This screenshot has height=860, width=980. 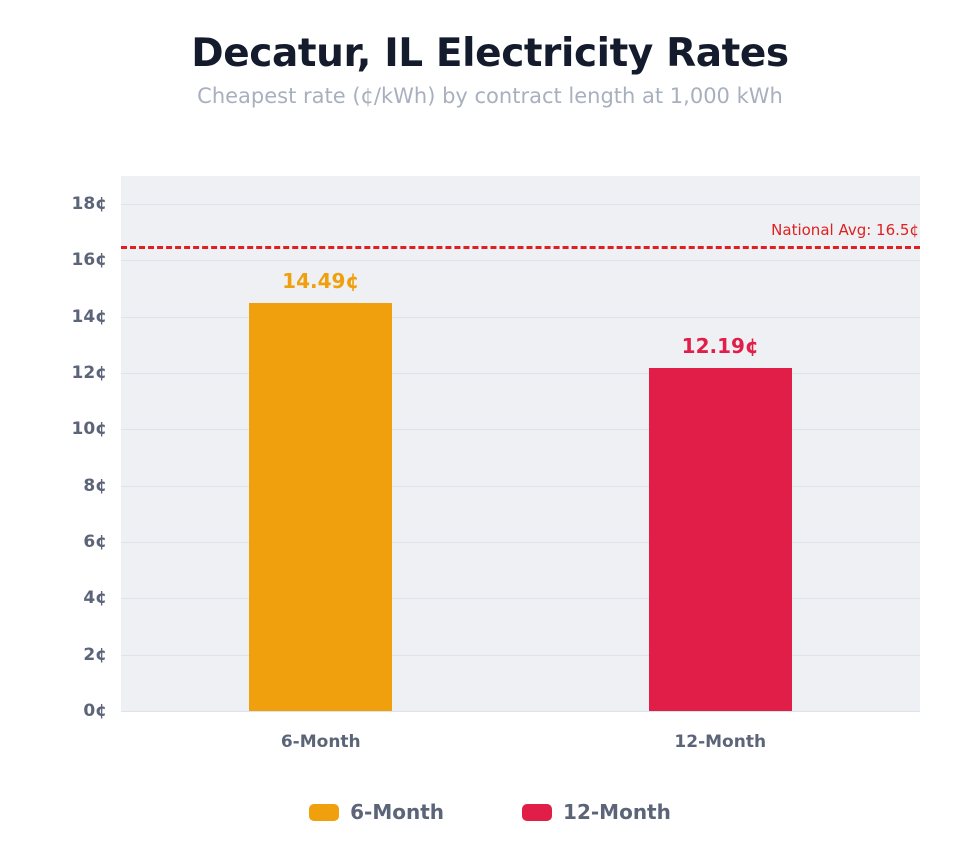 I want to click on bar-value-label: 14.49¢, so click(x=321, y=280).